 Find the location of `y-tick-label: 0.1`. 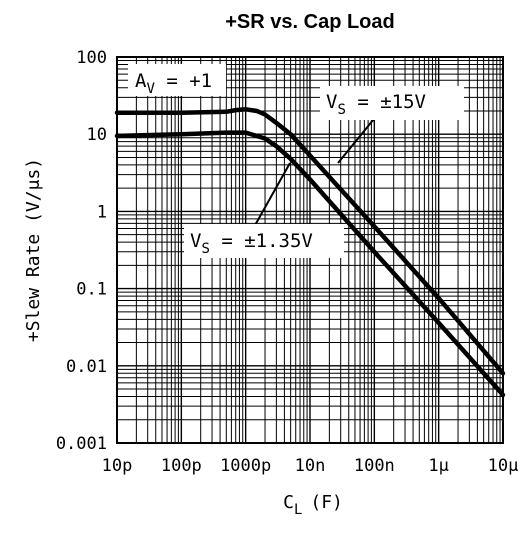

y-tick-label: 0.1 is located at coordinates (91, 290).